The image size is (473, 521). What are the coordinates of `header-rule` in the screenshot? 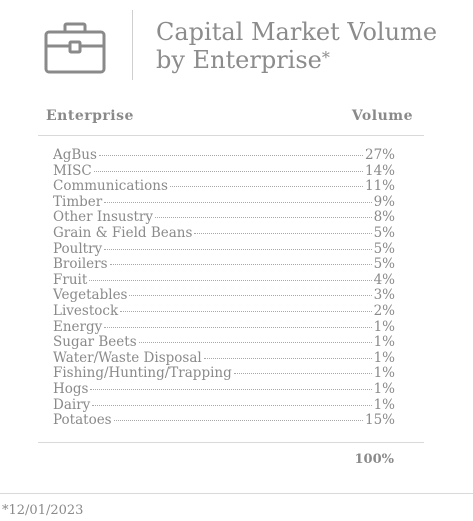 It's located at (231, 135).